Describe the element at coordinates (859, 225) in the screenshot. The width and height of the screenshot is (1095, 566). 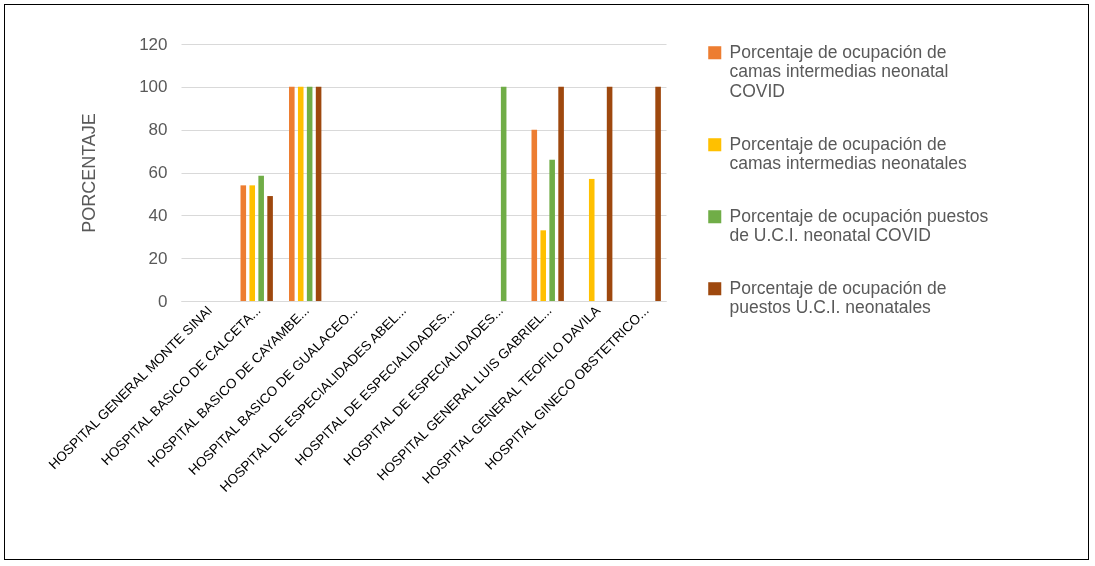
I see `legend-label: Porcentaje de ocupación puestos de U.C.I. neonatal COVID` at that location.